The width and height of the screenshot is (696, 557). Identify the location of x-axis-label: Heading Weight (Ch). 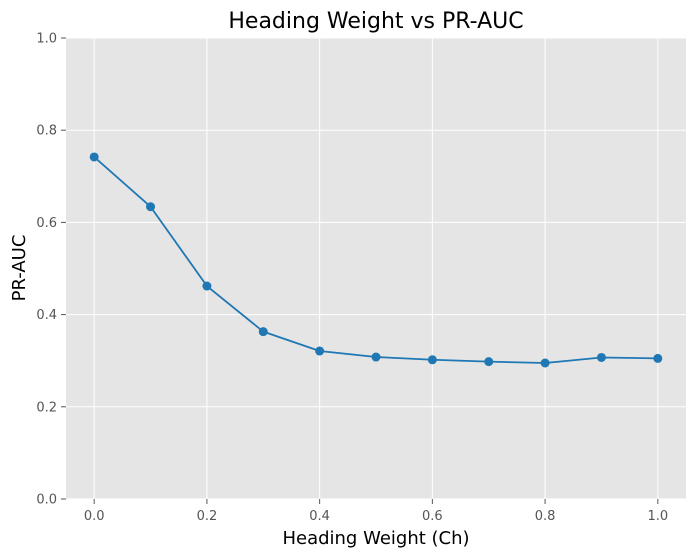
(375, 538).